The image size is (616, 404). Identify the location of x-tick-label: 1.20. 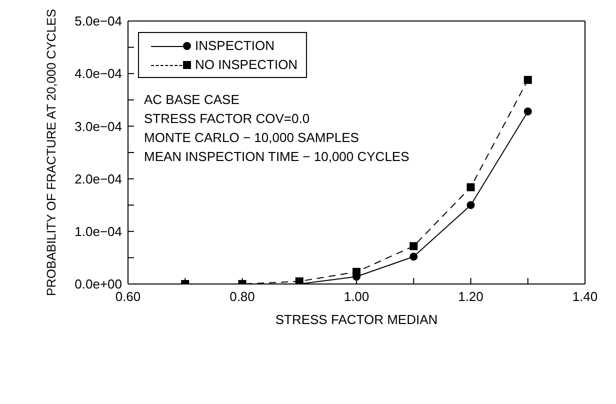
(471, 296).